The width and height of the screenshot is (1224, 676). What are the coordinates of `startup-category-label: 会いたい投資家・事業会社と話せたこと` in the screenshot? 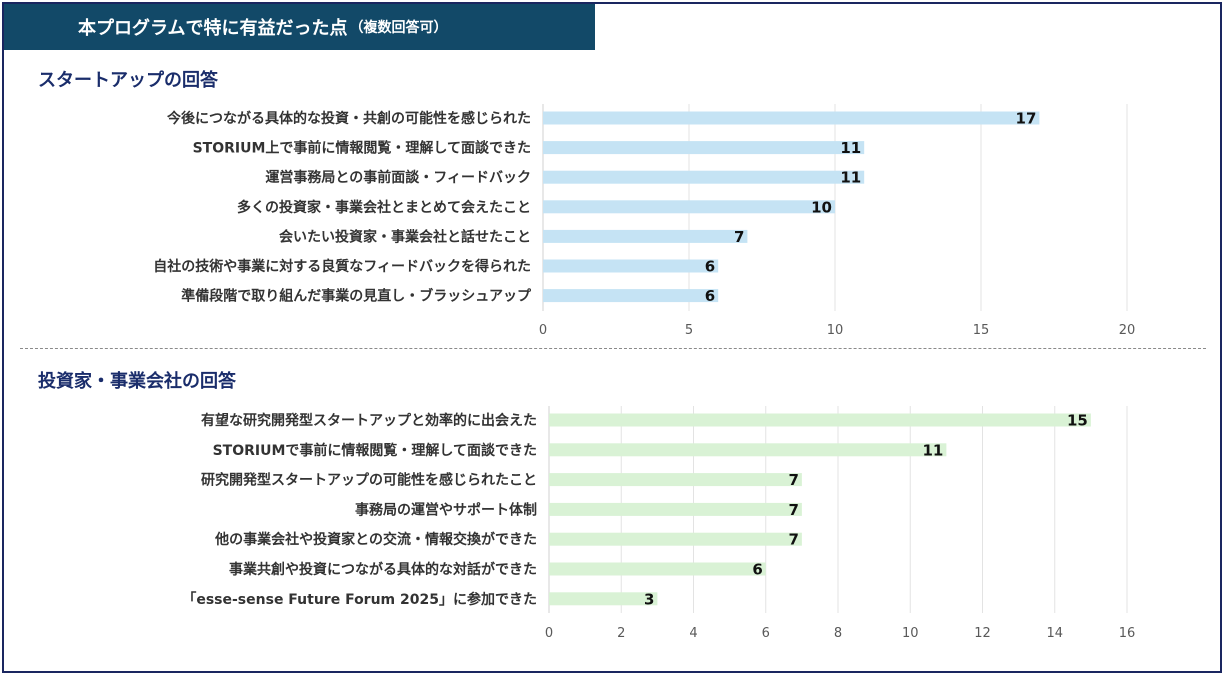 It's located at (405, 236).